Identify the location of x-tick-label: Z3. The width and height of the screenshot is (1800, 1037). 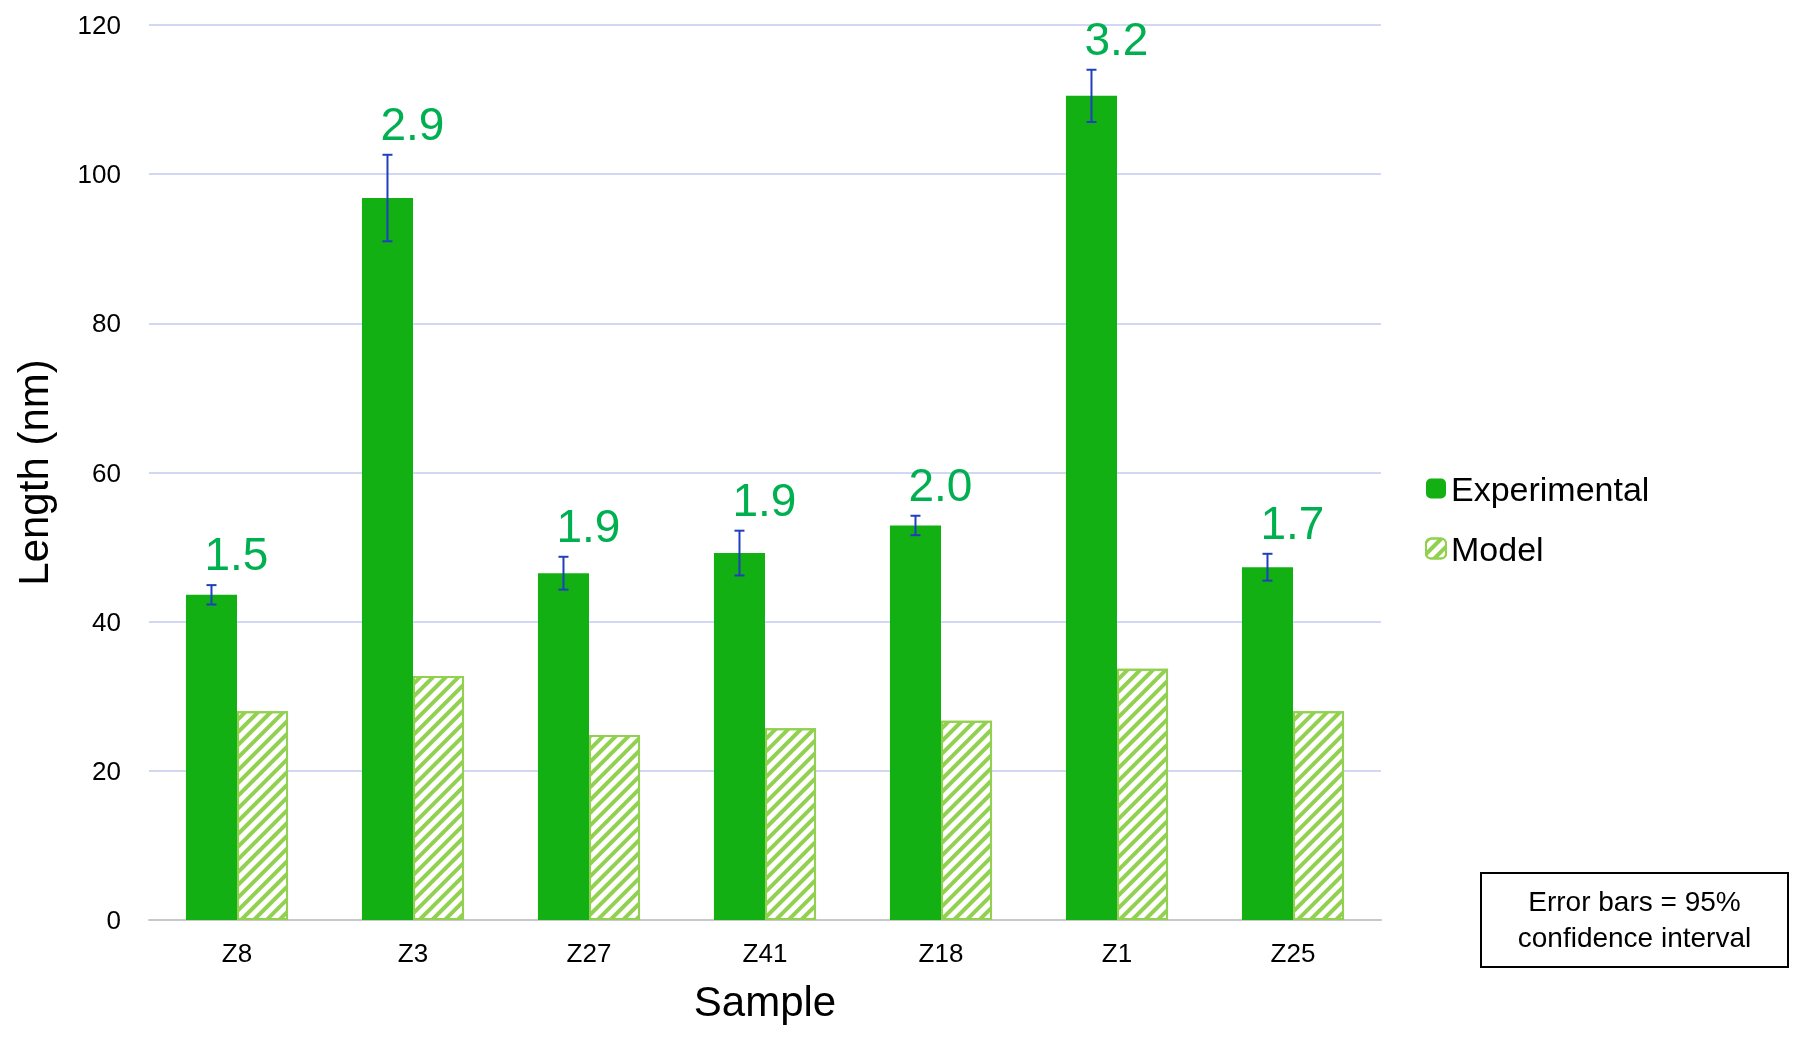
(413, 953).